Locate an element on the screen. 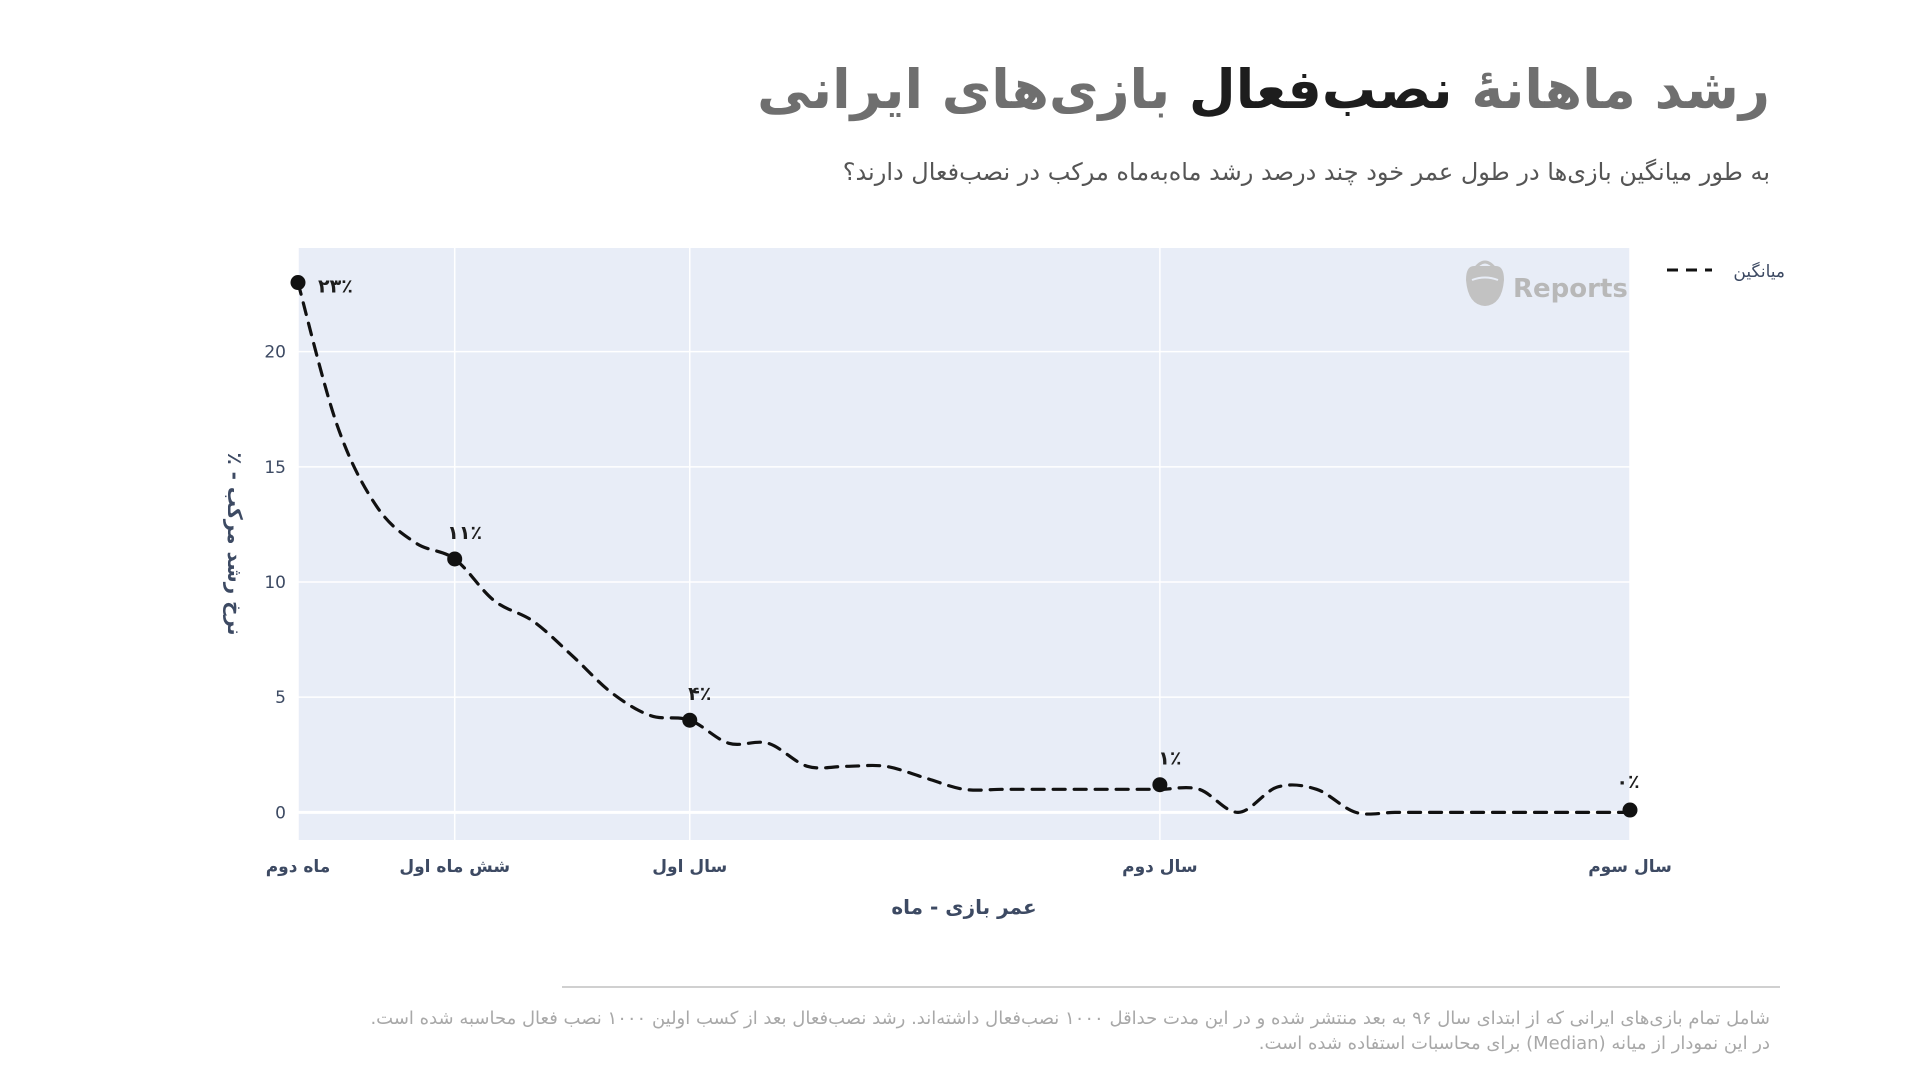  title-highlight: نصب‌فعال is located at coordinates (1320, 89).